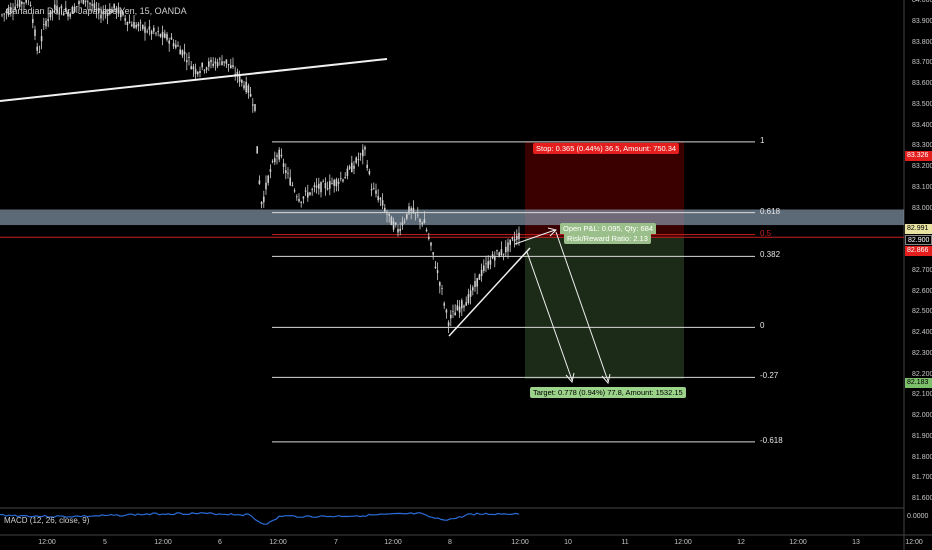 This screenshot has height=550, width=932. I want to click on target-price-tag: 82.183, so click(918, 383).